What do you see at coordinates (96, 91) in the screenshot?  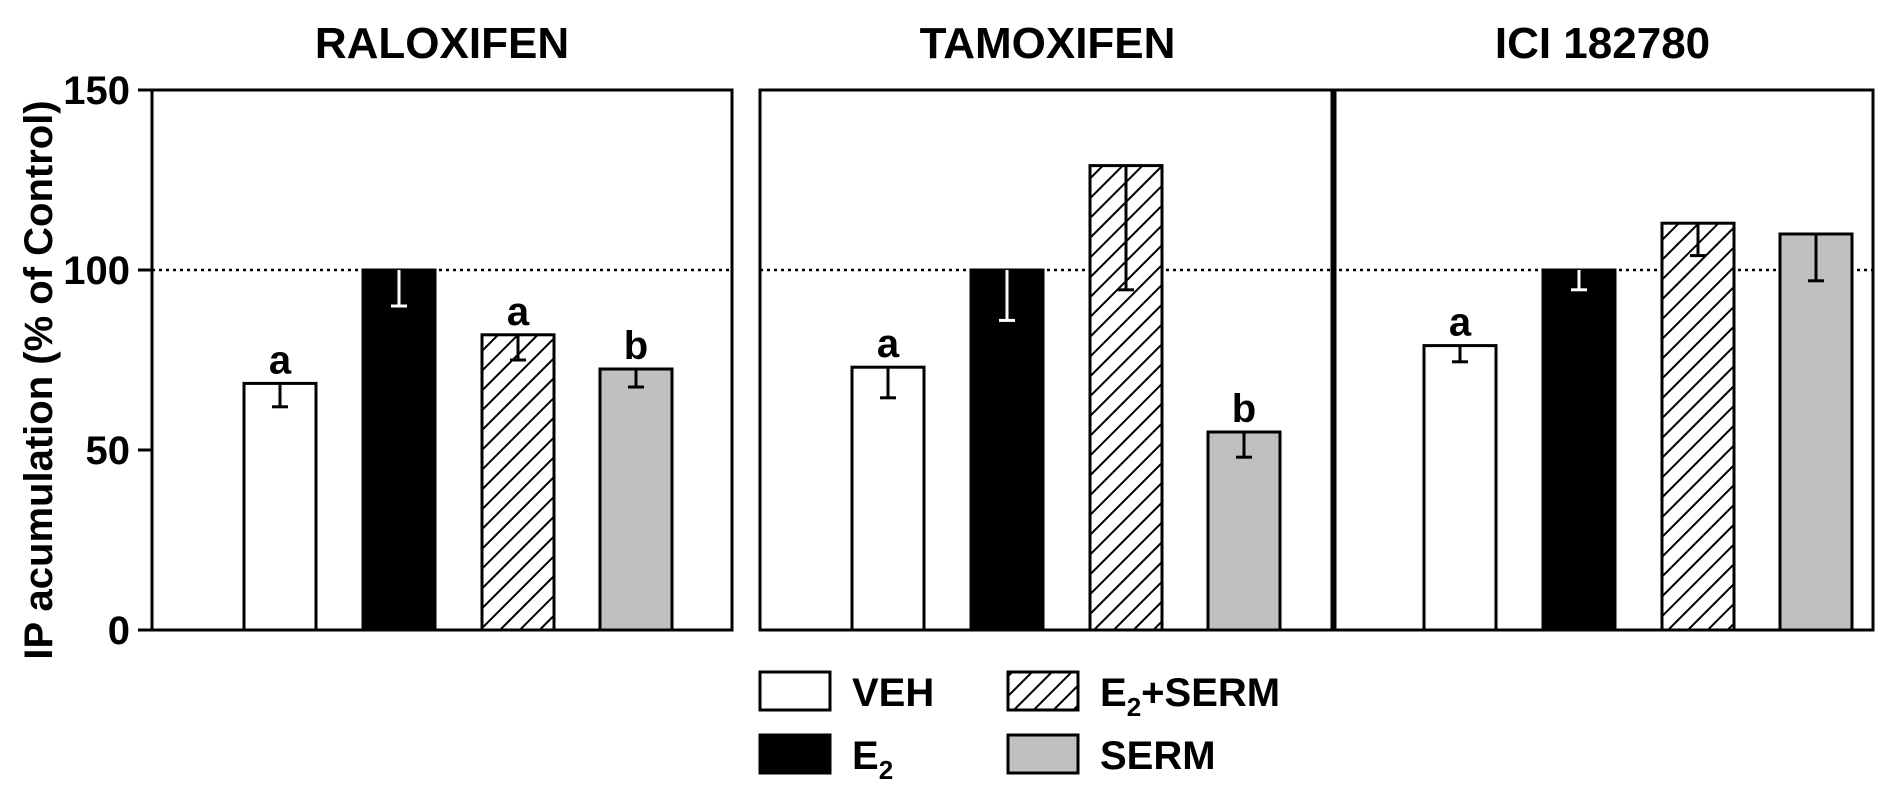 I see `y-tick-label: 150` at bounding box center [96, 91].